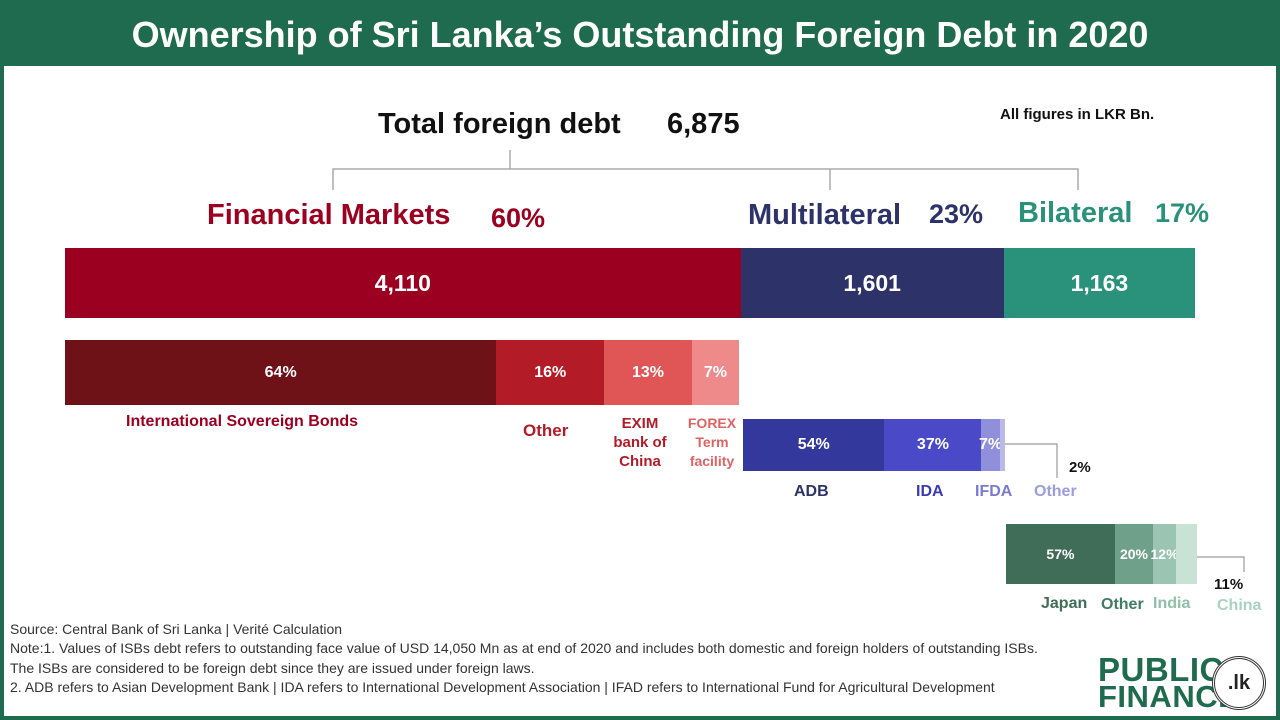  I want to click on total-label: Total foreign debt, so click(499, 124).